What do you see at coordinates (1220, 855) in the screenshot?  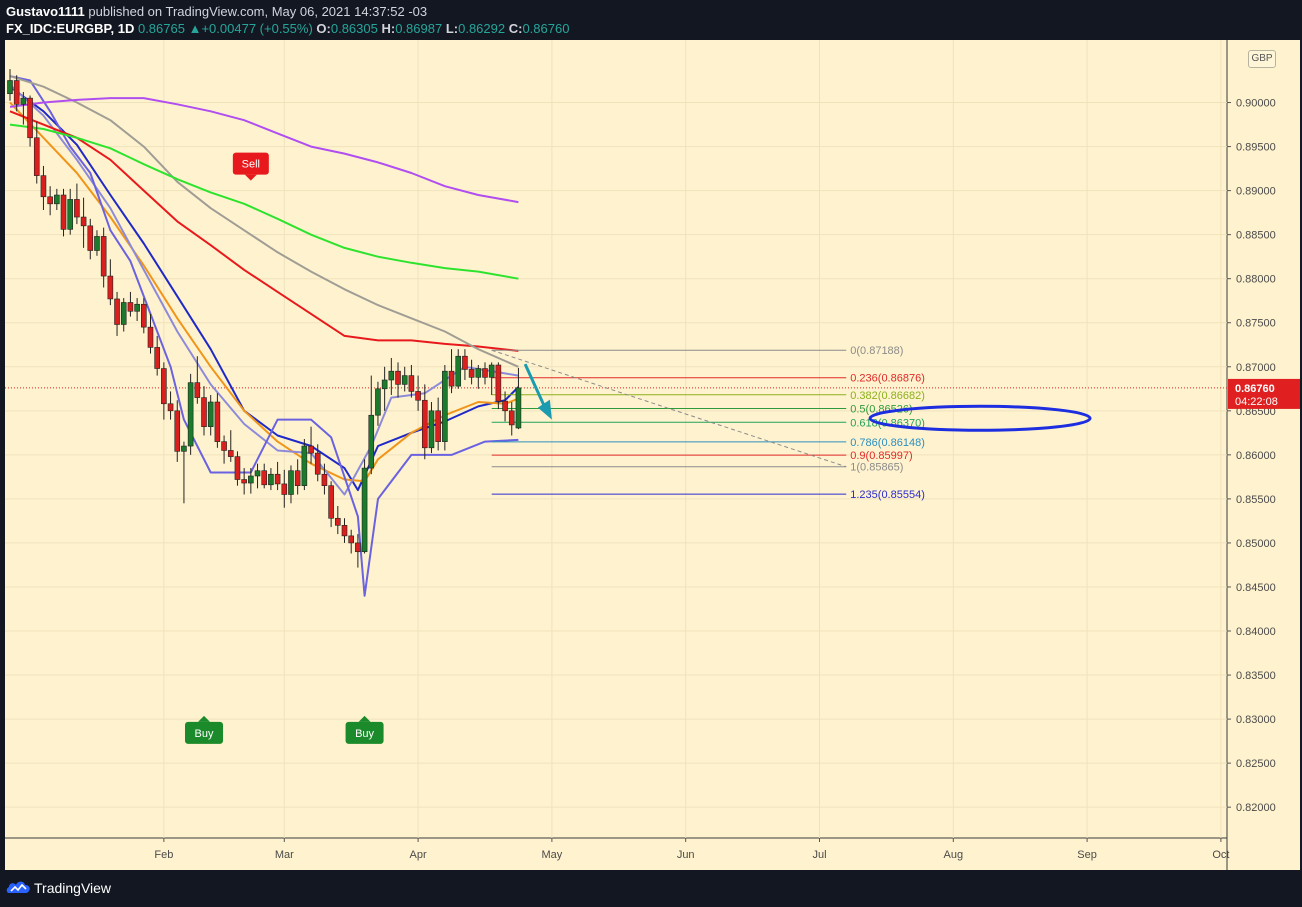 I see `x-tick-label: Oct` at bounding box center [1220, 855].